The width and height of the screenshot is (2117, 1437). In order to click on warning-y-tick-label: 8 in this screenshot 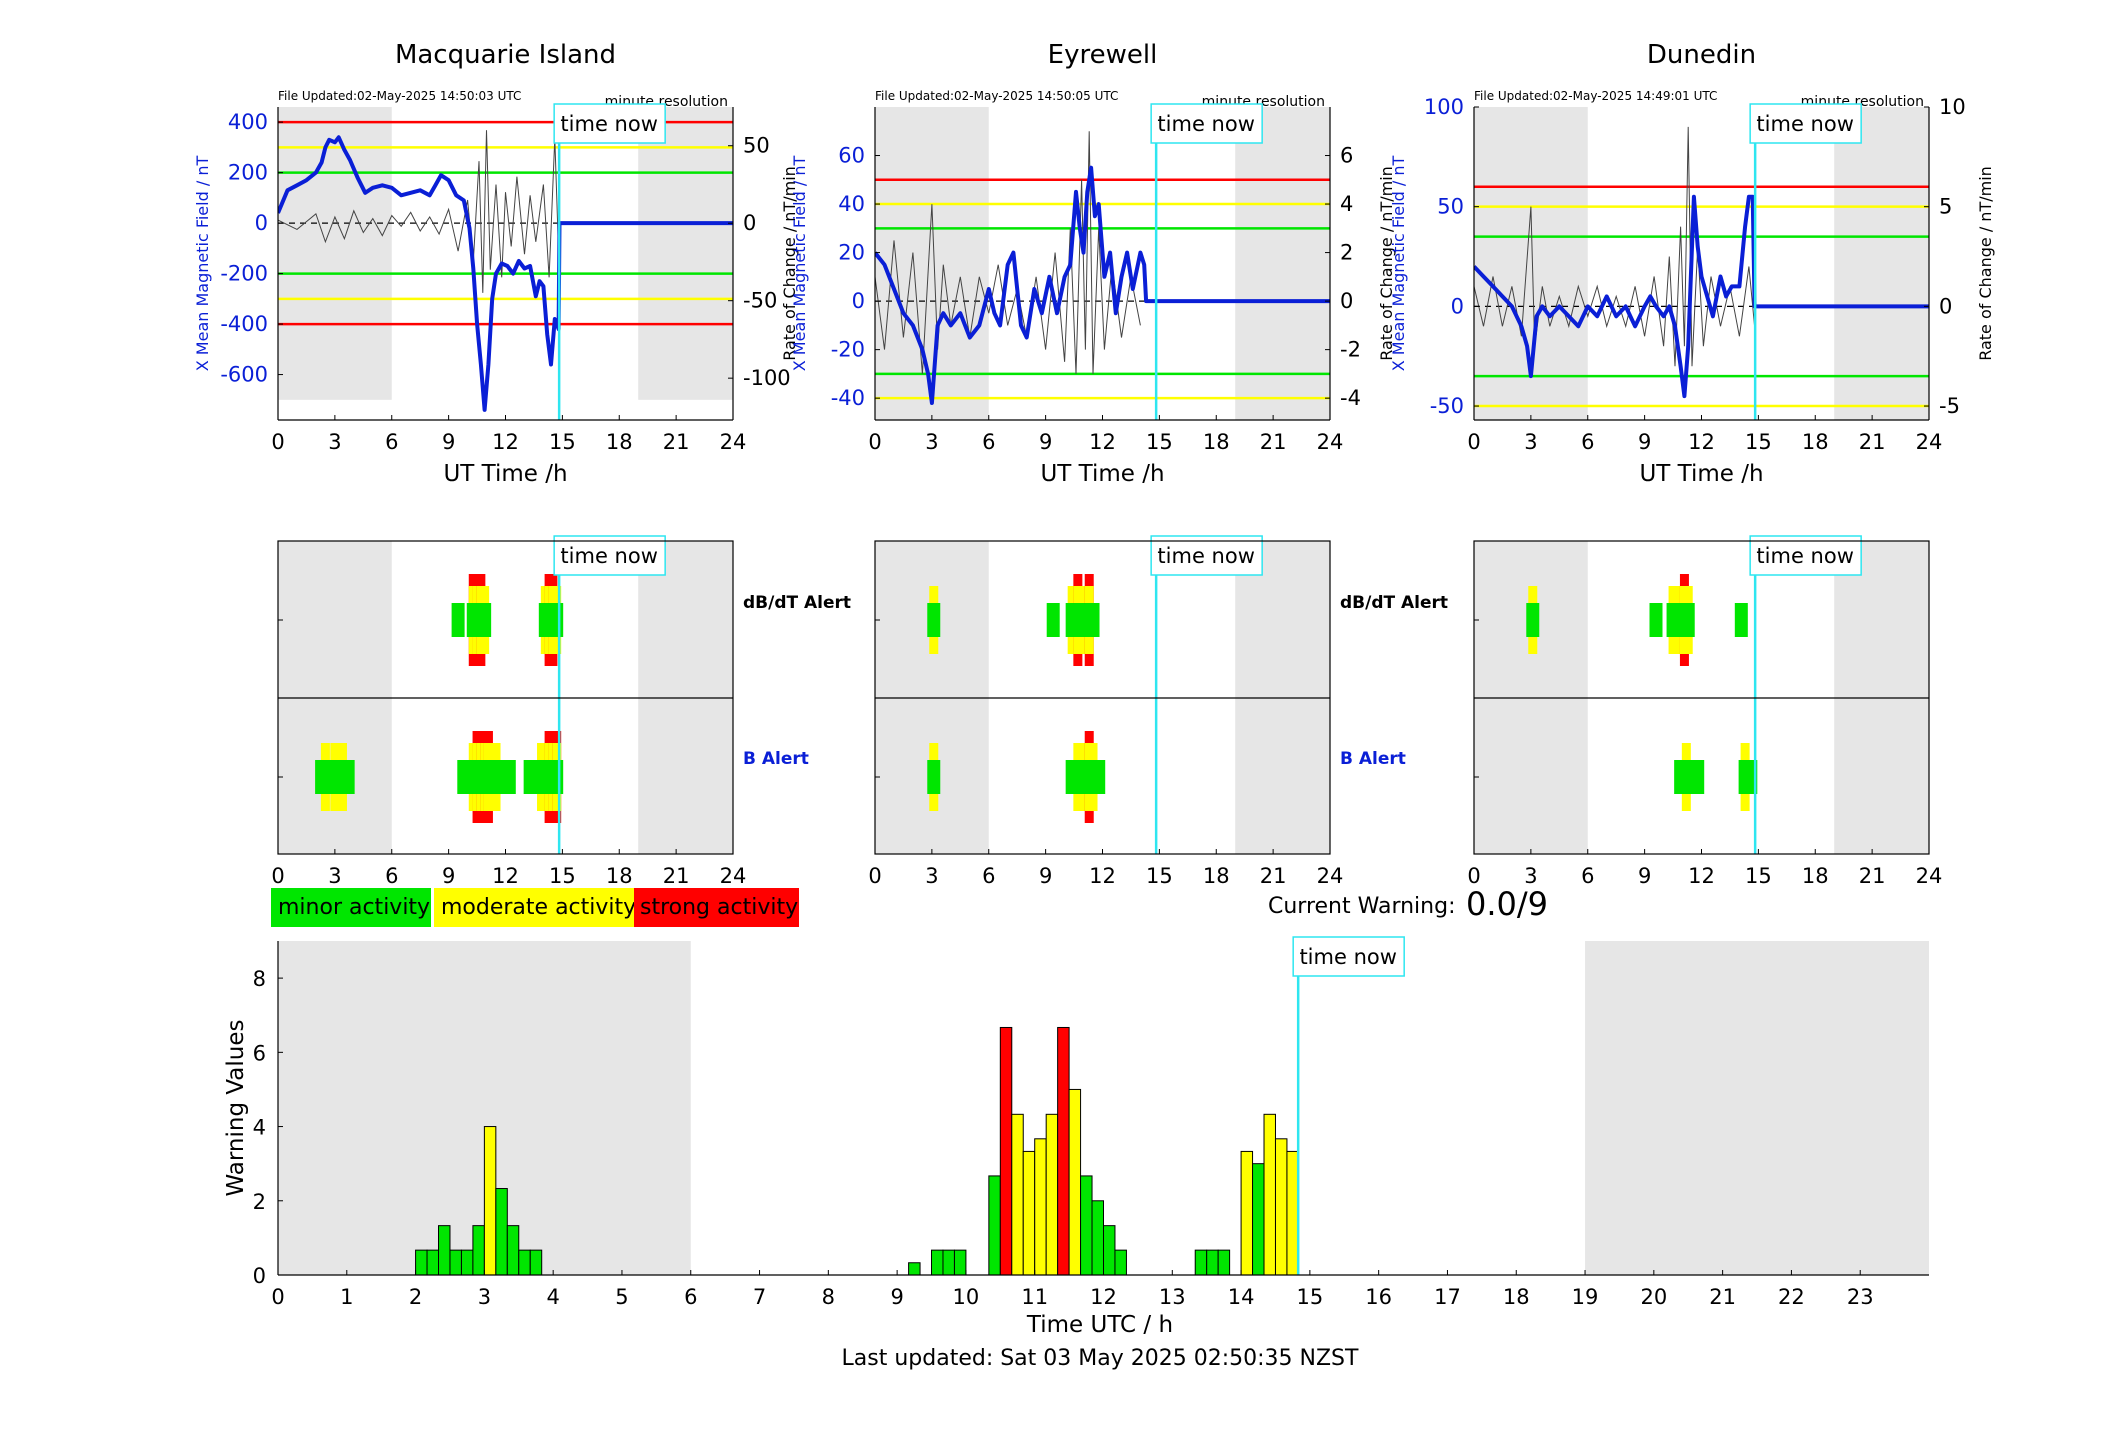, I will do `click(259, 979)`.